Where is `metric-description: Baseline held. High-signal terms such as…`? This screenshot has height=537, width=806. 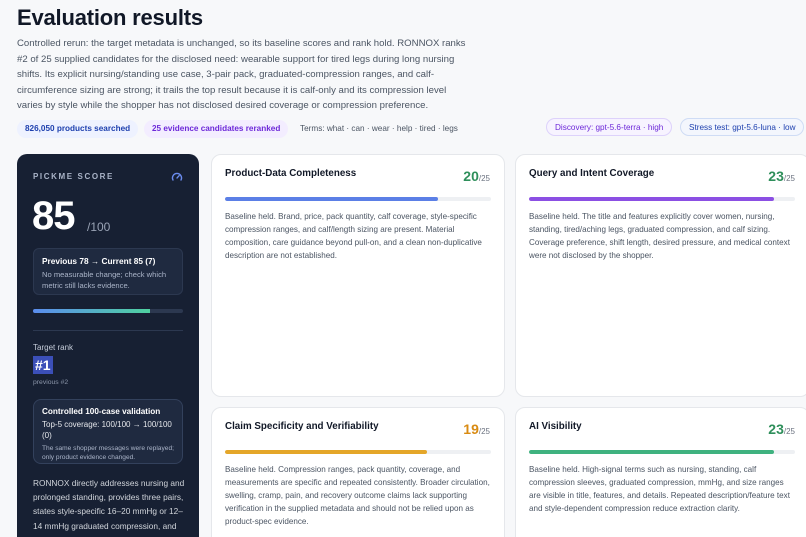
metric-description: Baseline held. High-signal terms such as… is located at coordinates (659, 489).